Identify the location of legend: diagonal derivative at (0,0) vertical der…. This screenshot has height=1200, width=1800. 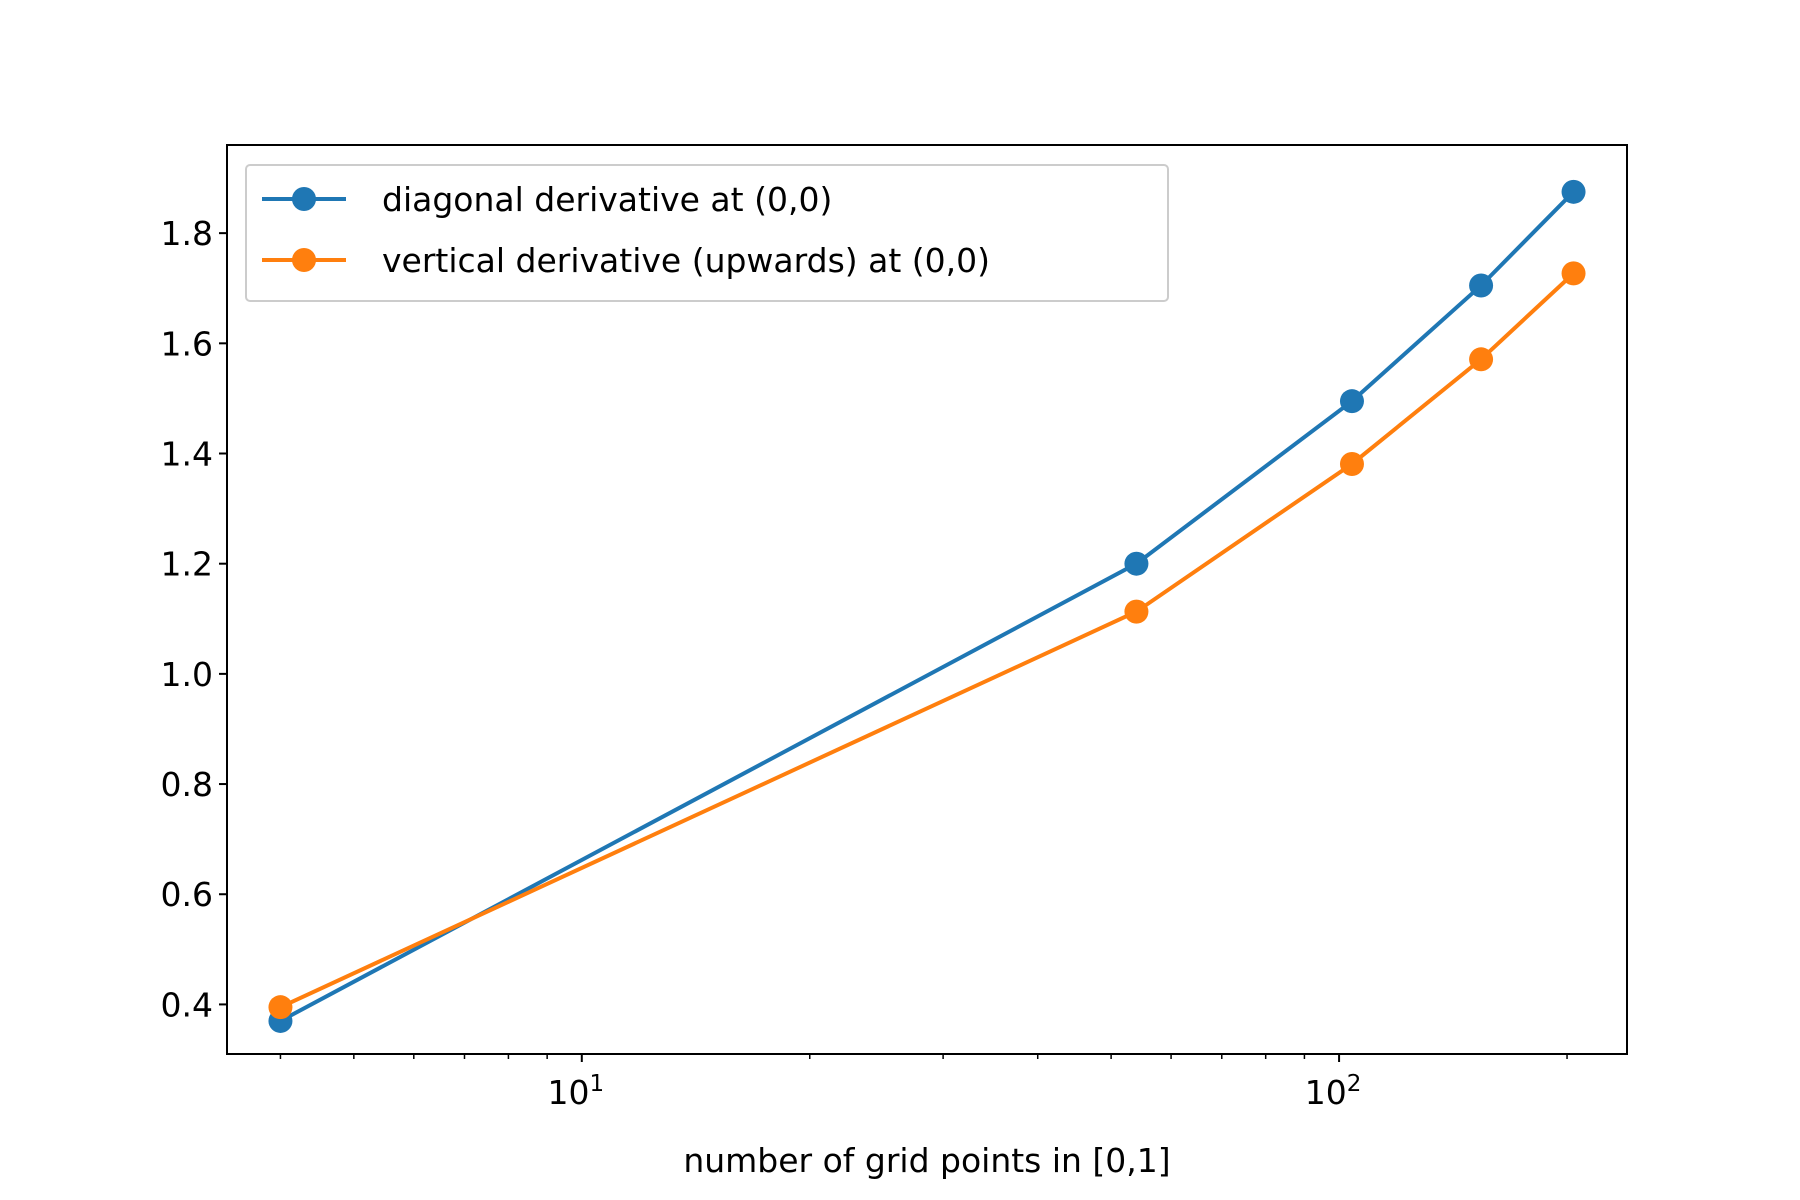
(707, 233).